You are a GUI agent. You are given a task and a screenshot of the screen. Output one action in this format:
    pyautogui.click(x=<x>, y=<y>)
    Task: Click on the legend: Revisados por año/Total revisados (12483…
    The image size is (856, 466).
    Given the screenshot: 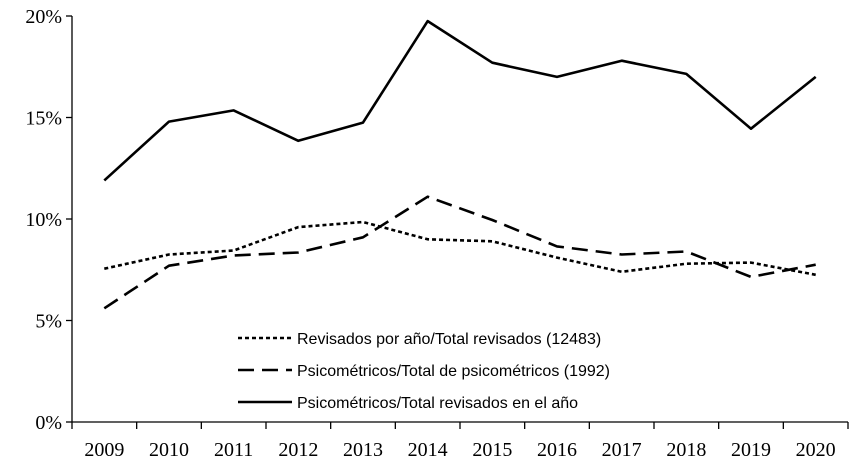 What is the action you would take?
    pyautogui.click(x=424, y=371)
    